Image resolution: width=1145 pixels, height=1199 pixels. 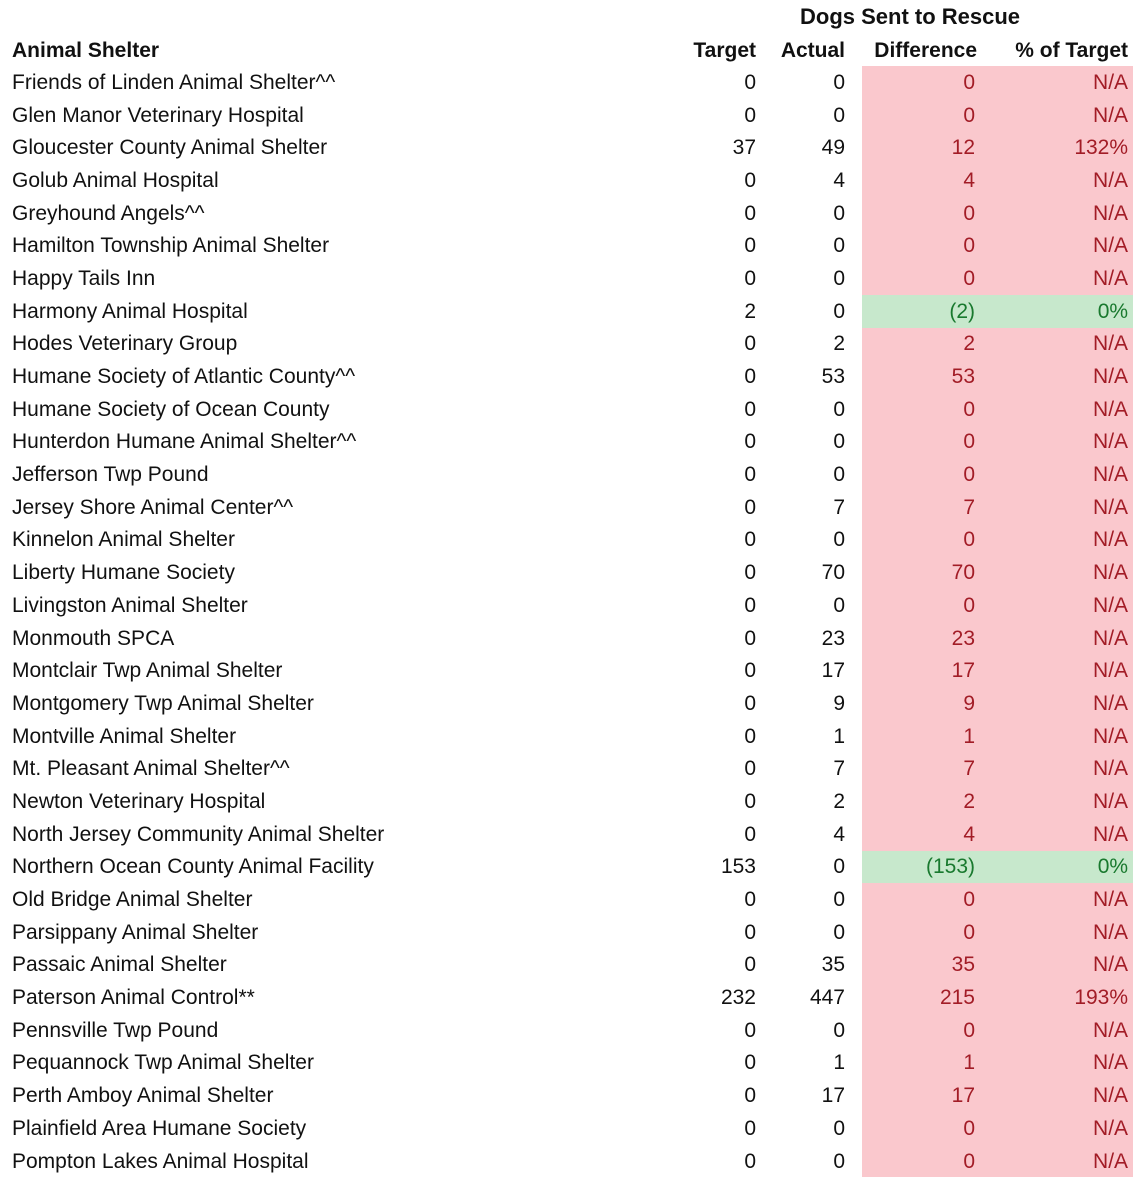 I want to click on difference-cell: (2), so click(x=923, y=311).